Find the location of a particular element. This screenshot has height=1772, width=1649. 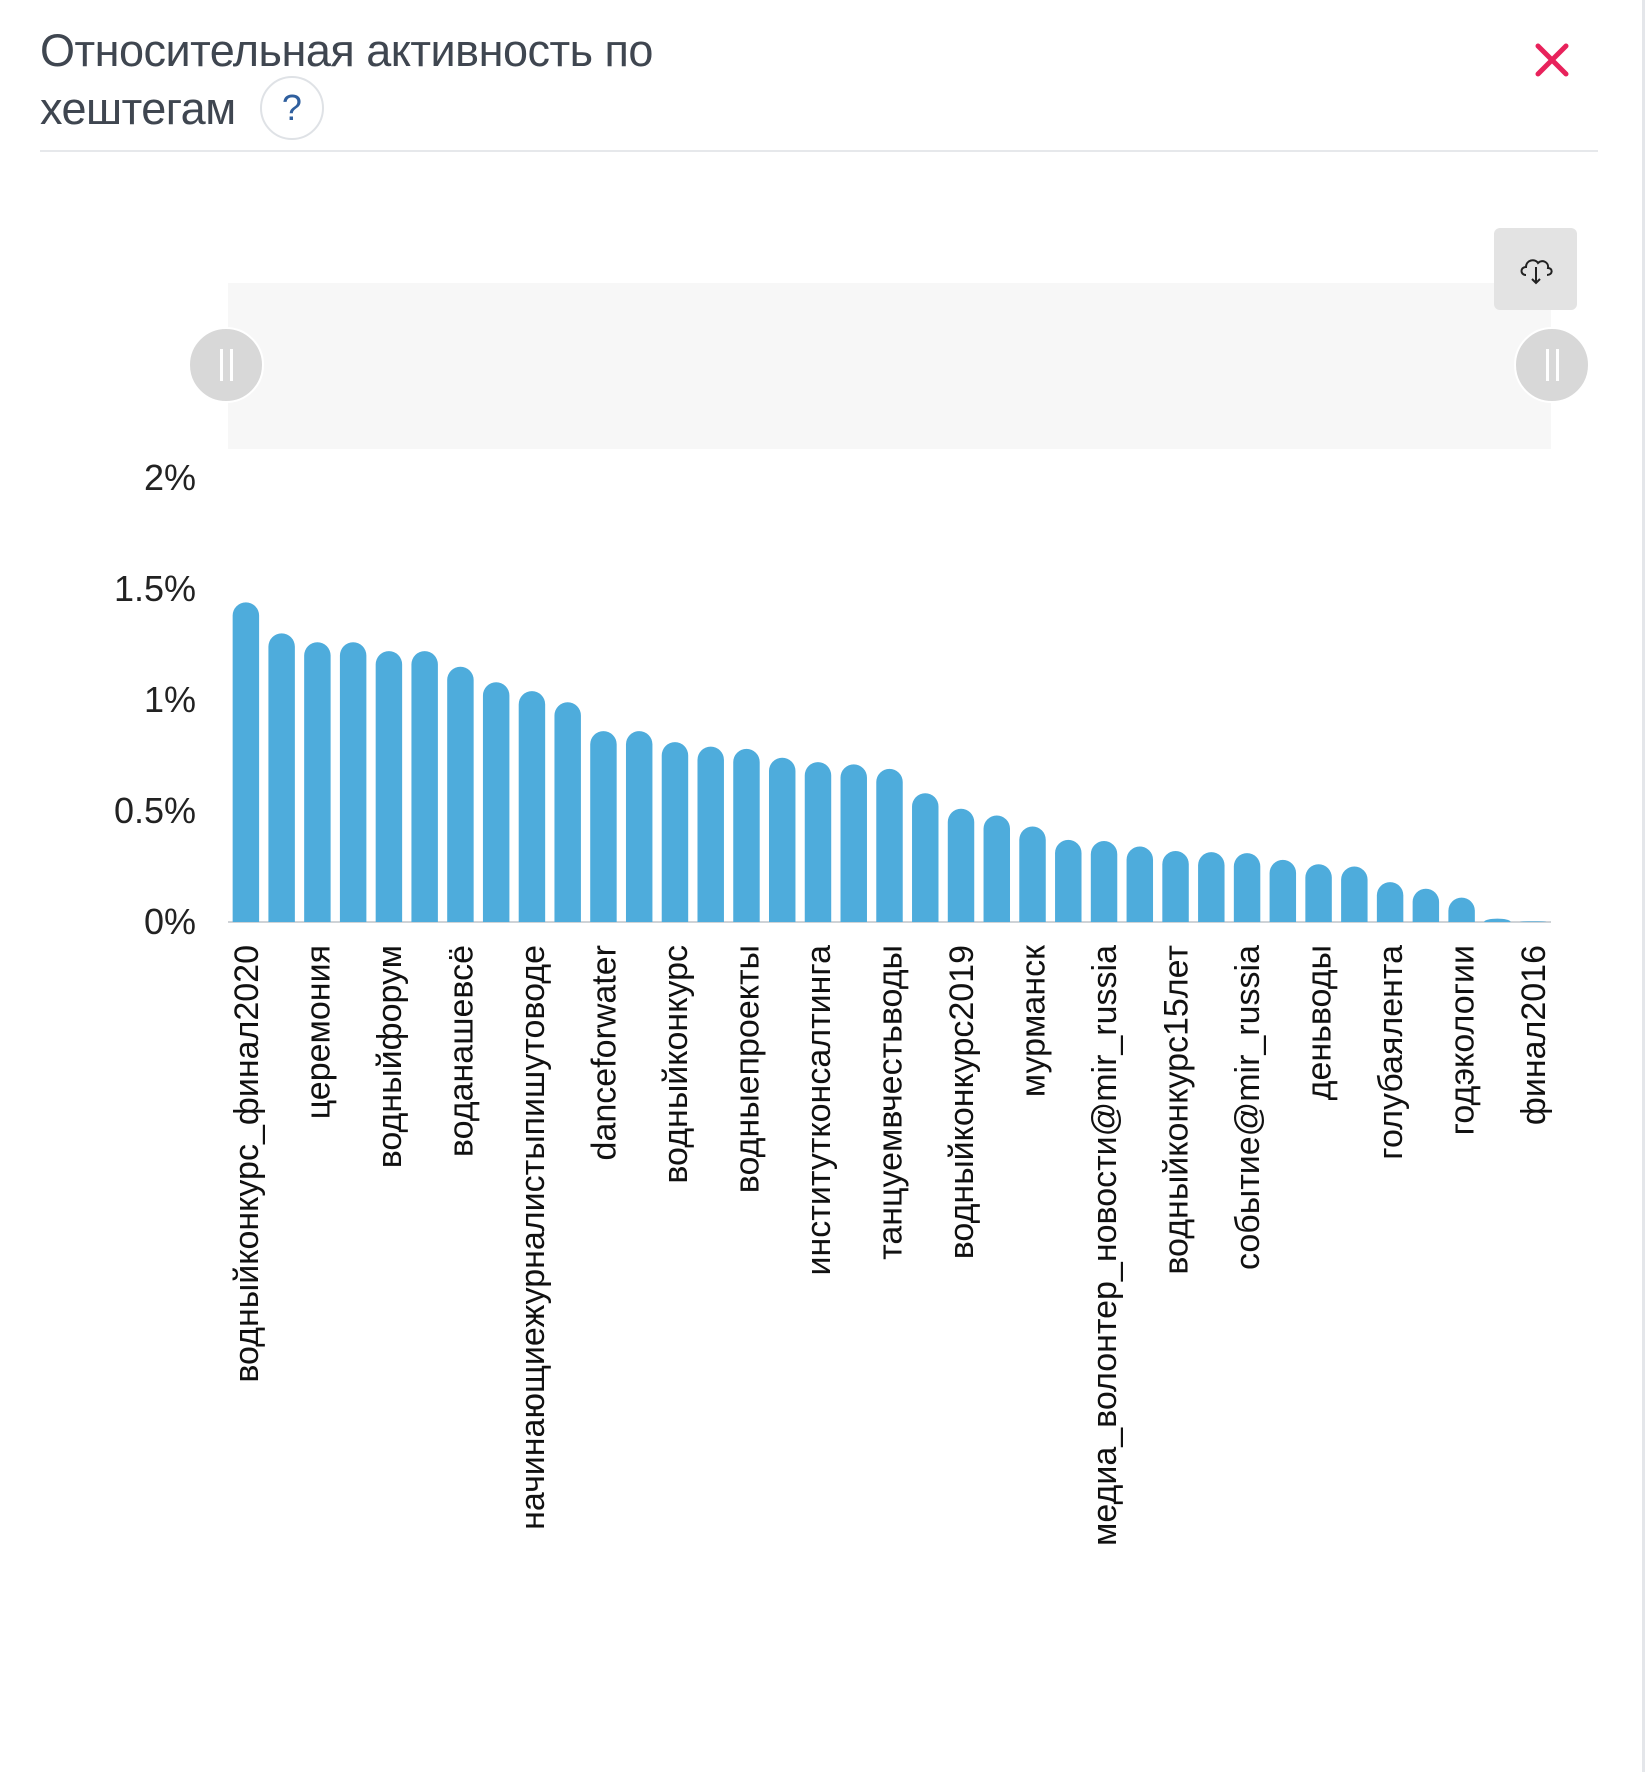

close-x-icon is located at coordinates (1552, 60).